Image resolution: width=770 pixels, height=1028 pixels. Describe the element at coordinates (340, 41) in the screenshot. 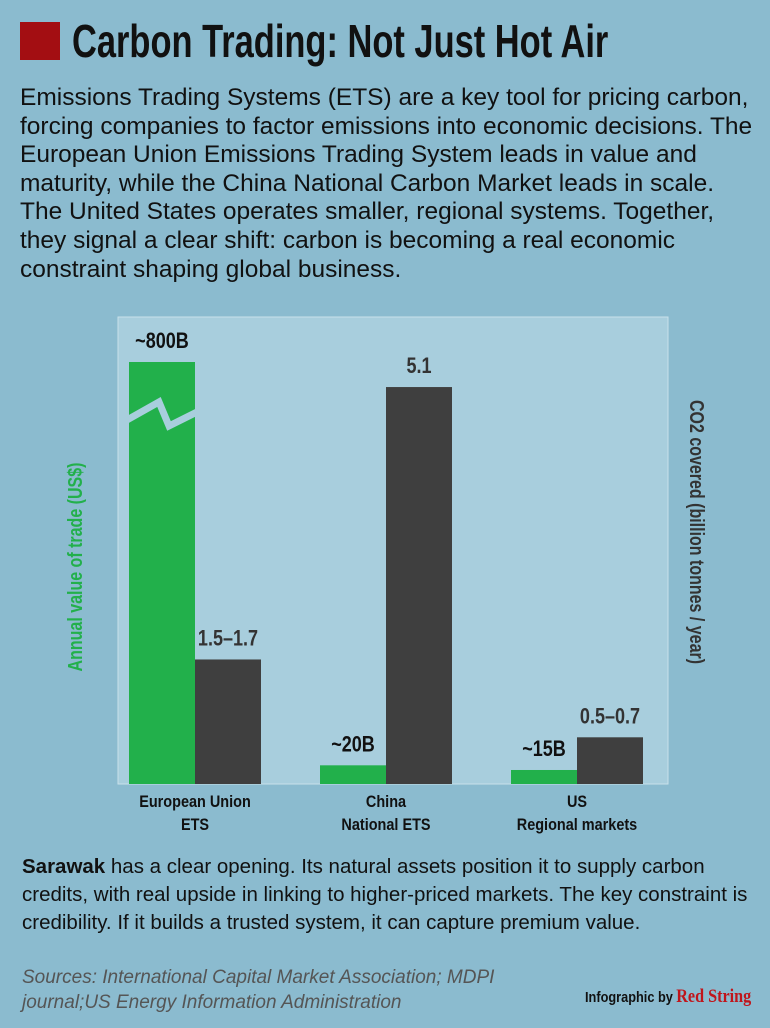

I see `title: Carbon Trading: Not Just Hot Air` at that location.